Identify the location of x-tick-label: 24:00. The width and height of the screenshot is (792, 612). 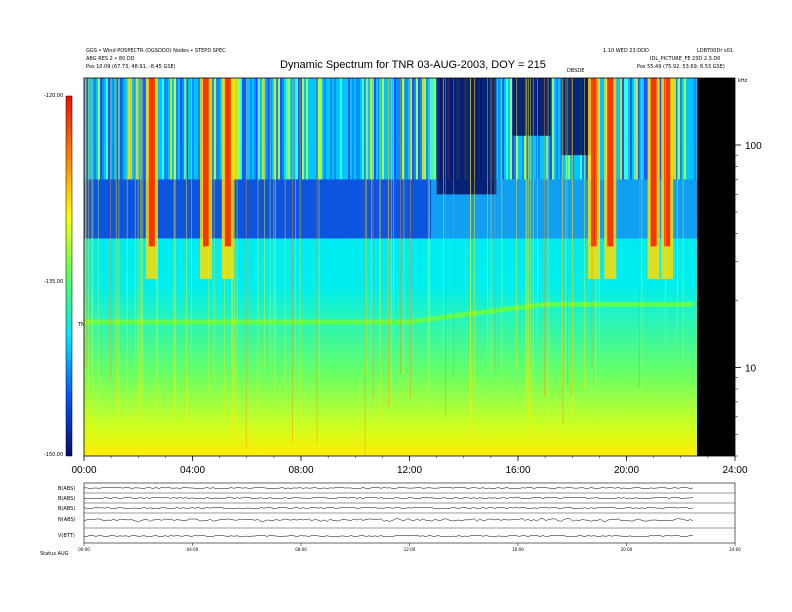
(734, 470).